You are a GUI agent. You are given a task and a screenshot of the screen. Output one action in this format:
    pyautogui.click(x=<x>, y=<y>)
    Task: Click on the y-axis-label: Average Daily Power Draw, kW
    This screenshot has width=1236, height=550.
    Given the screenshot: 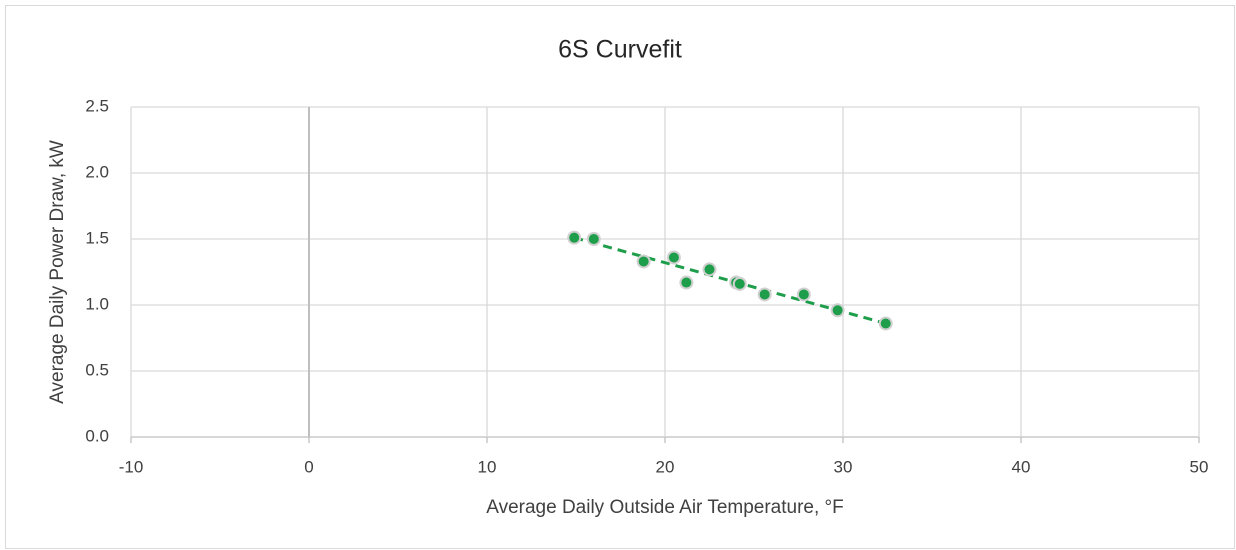 What is the action you would take?
    pyautogui.click(x=57, y=272)
    